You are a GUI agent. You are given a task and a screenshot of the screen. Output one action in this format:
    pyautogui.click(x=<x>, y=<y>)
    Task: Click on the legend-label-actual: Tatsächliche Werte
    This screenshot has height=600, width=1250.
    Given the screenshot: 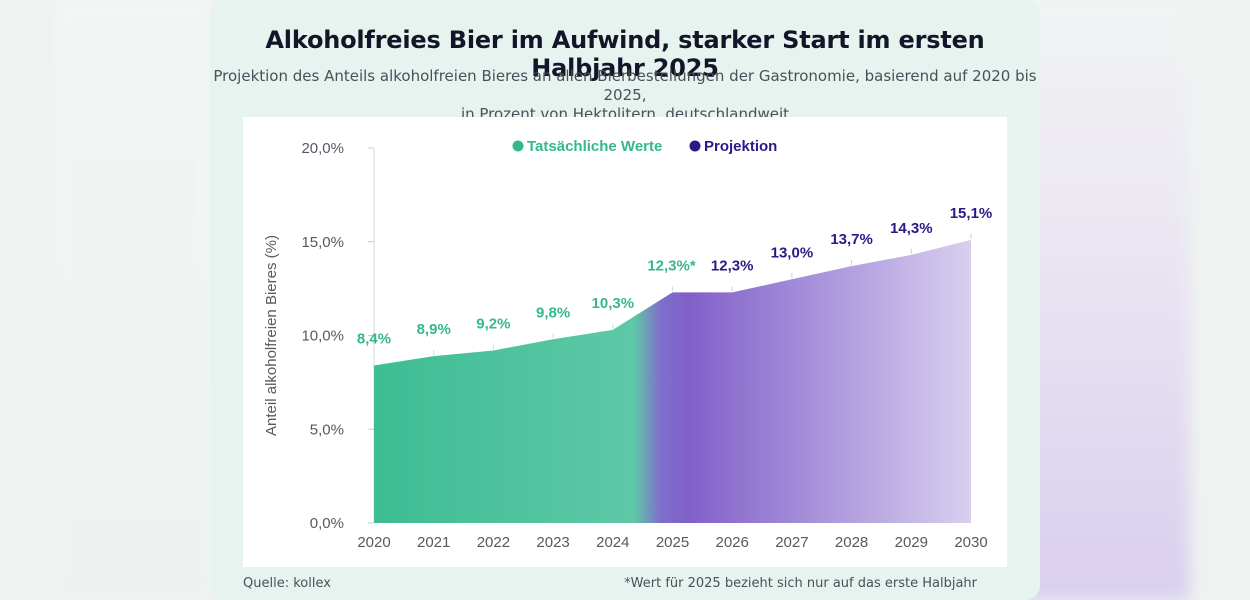 What is the action you would take?
    pyautogui.click(x=594, y=146)
    